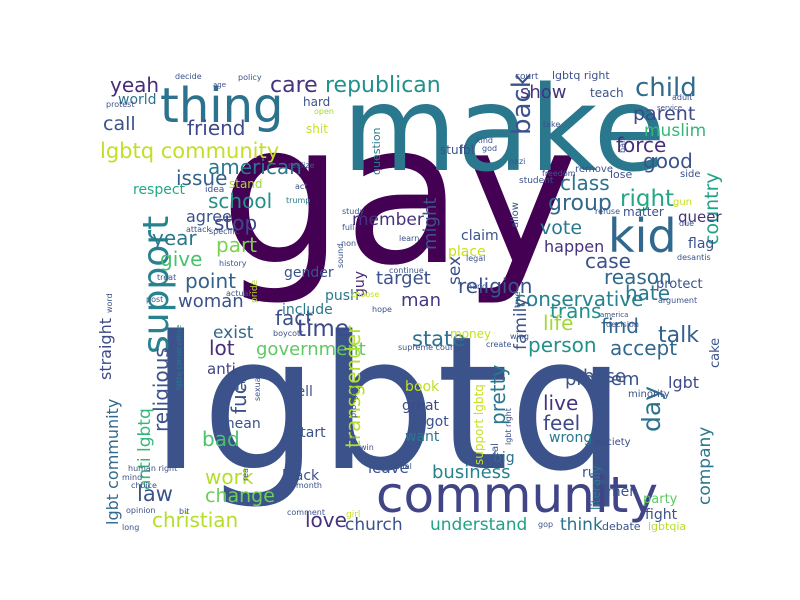  Describe the element at coordinates (255, 291) in the screenshot. I see `word-pride: pride` at that location.